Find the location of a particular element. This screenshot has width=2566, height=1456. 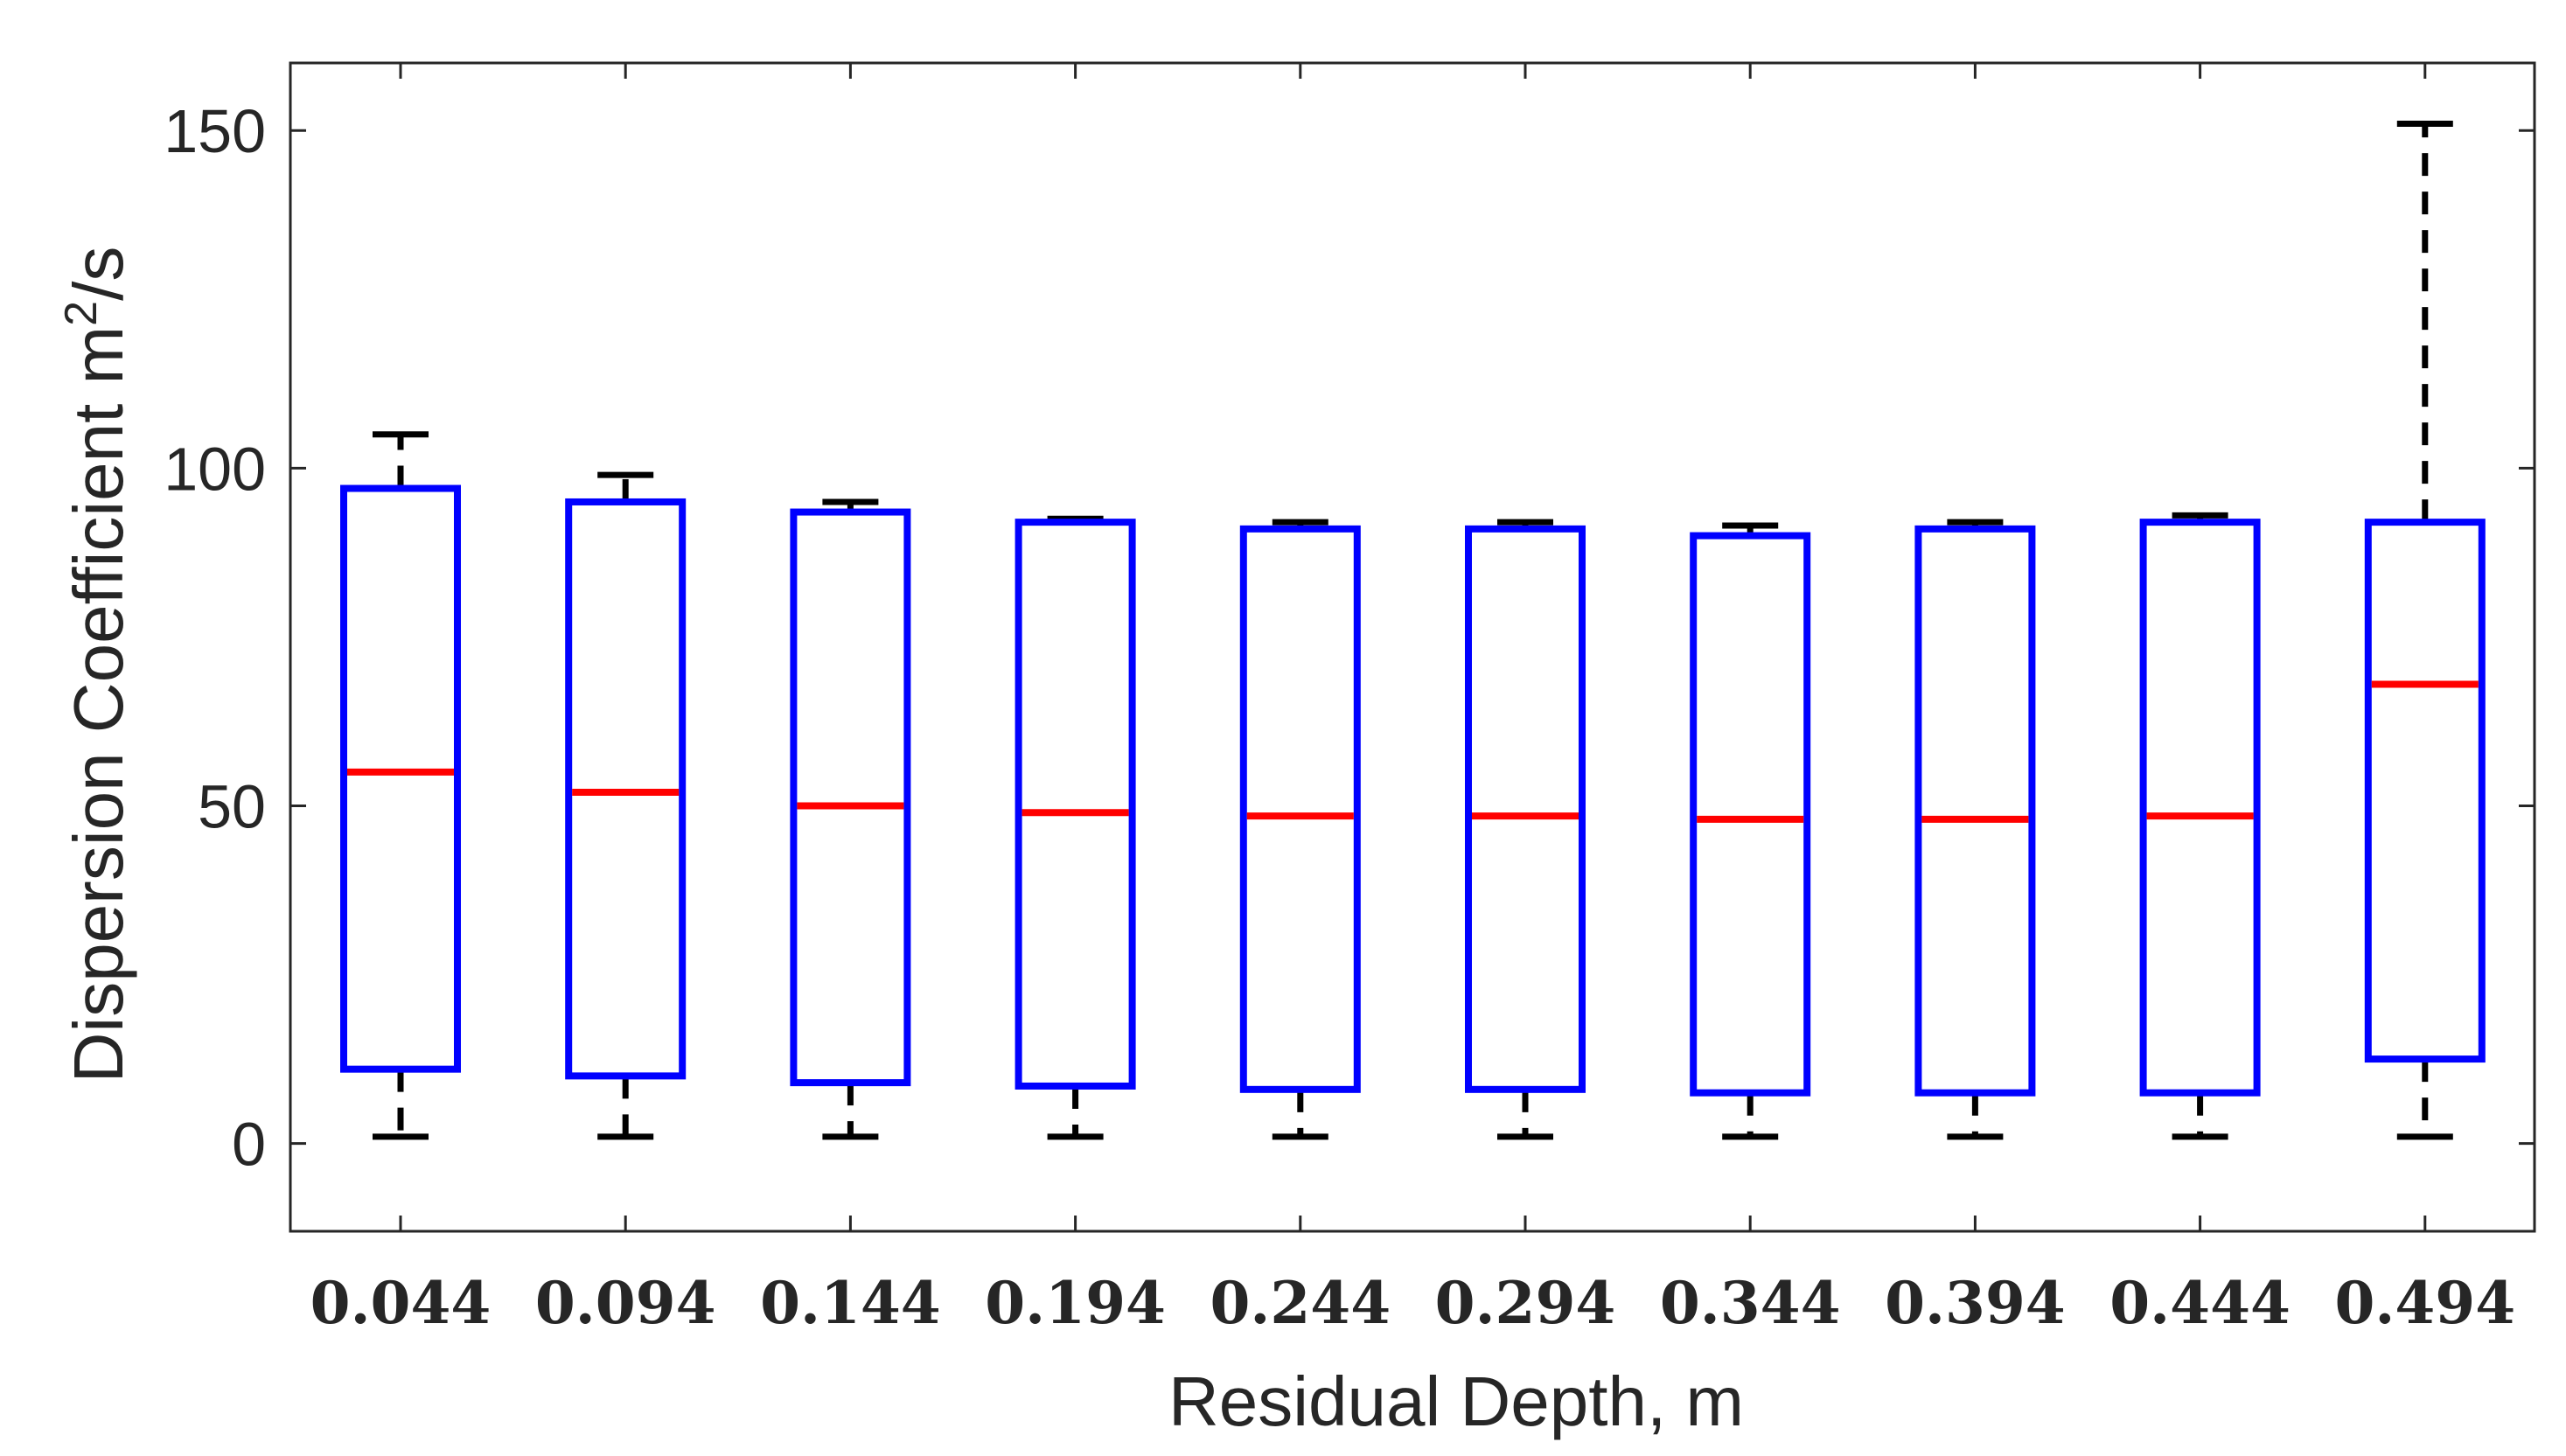

box-0.344 is located at coordinates (1750, 831).